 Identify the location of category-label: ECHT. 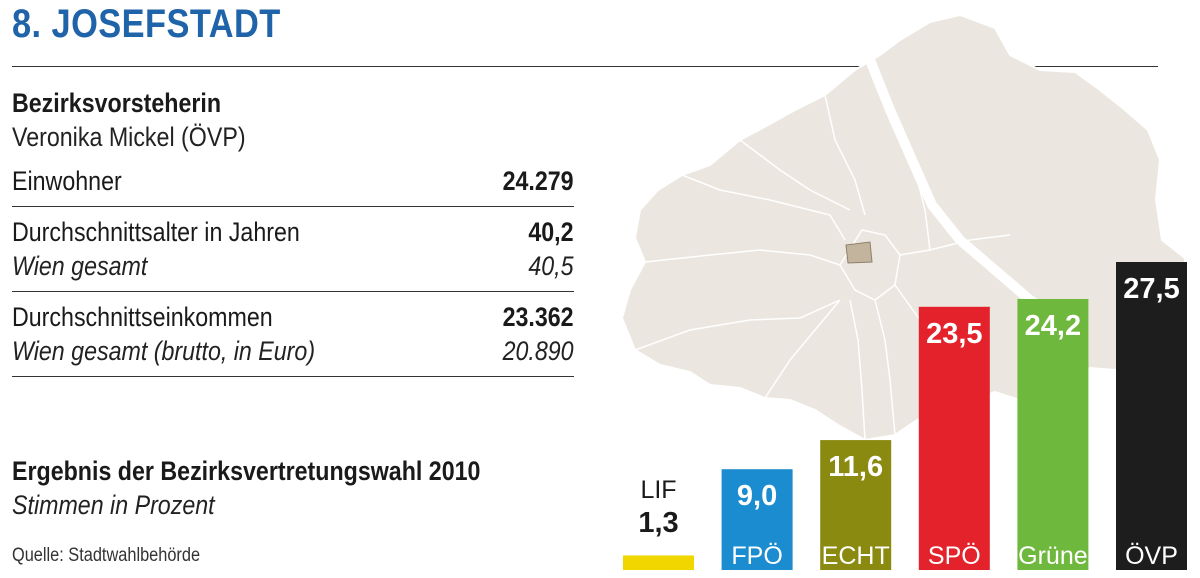
(856, 556).